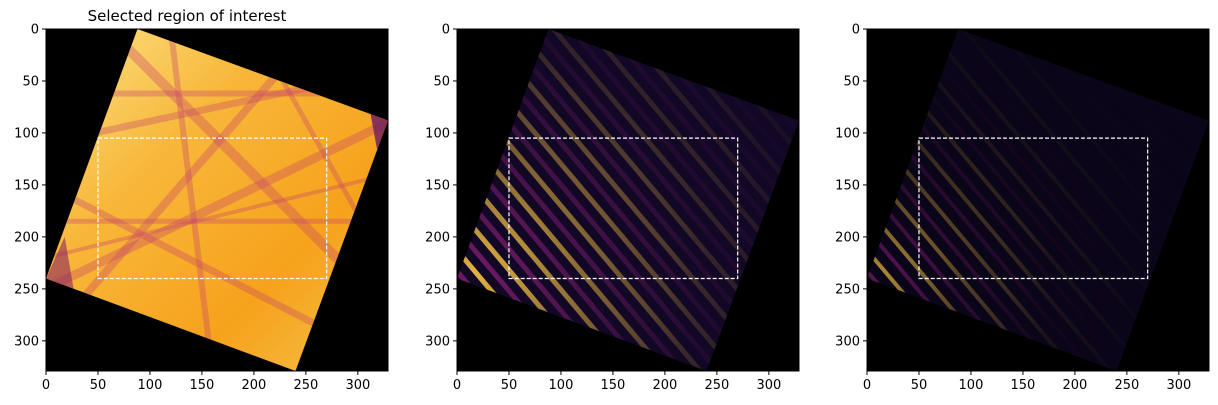 Image resolution: width=1218 pixels, height=405 pixels. I want to click on panel-title: Selected region of interest, so click(187, 16).